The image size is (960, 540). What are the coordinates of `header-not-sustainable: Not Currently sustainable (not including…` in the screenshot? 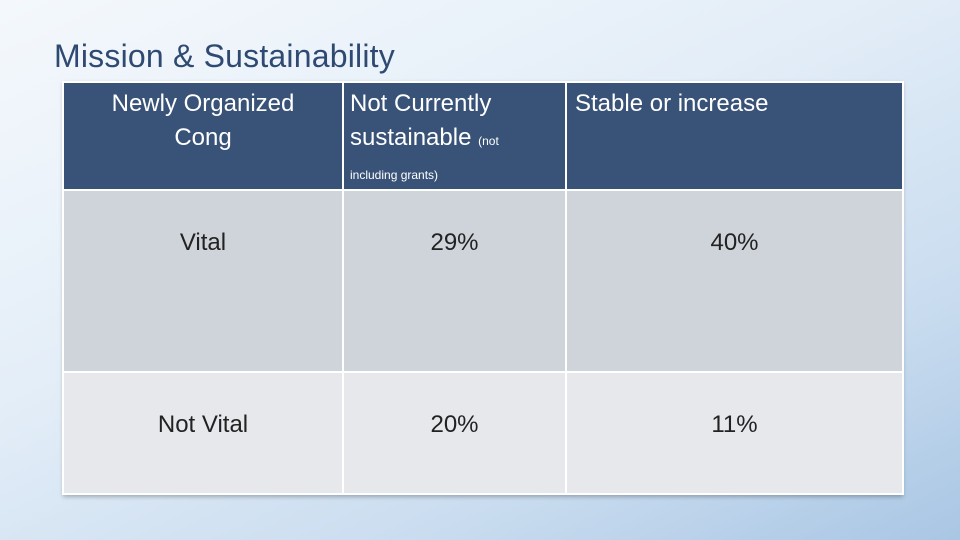 It's located at (454, 136).